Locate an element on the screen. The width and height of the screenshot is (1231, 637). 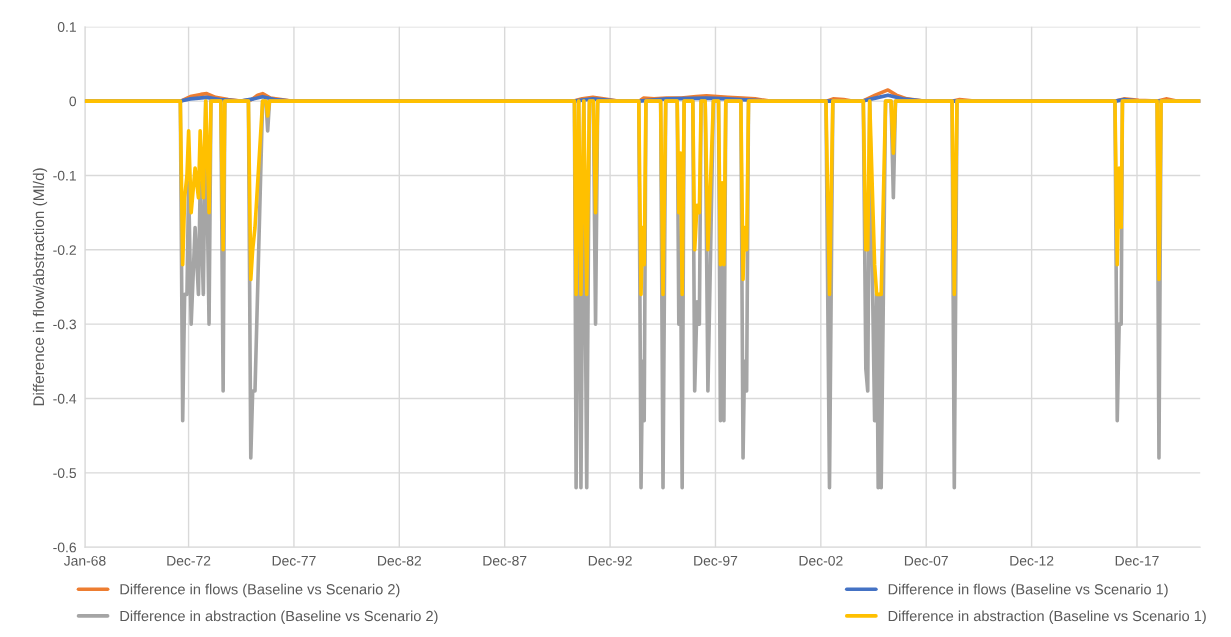
legend-label: Difference in flows (Baseline vs Scenario 1) is located at coordinates (1028, 590).